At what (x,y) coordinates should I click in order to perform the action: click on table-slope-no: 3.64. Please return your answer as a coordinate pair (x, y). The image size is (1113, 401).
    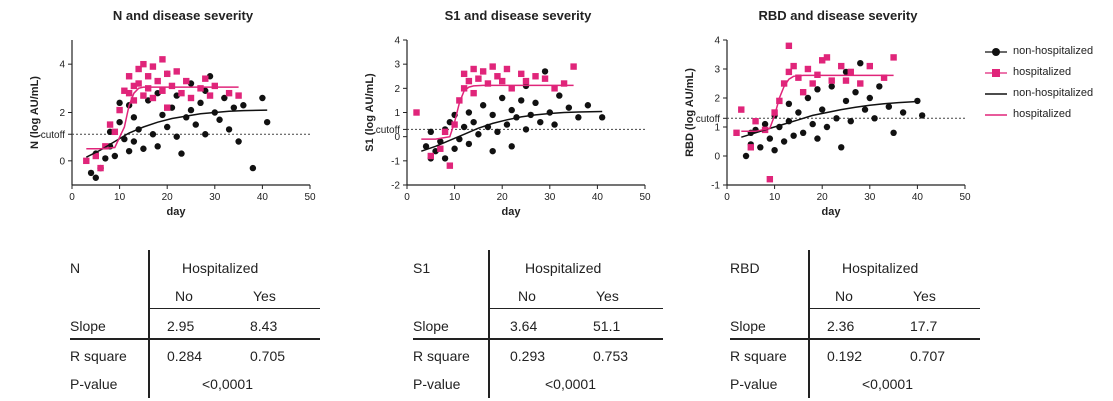
    Looking at the image, I should click on (524, 326).